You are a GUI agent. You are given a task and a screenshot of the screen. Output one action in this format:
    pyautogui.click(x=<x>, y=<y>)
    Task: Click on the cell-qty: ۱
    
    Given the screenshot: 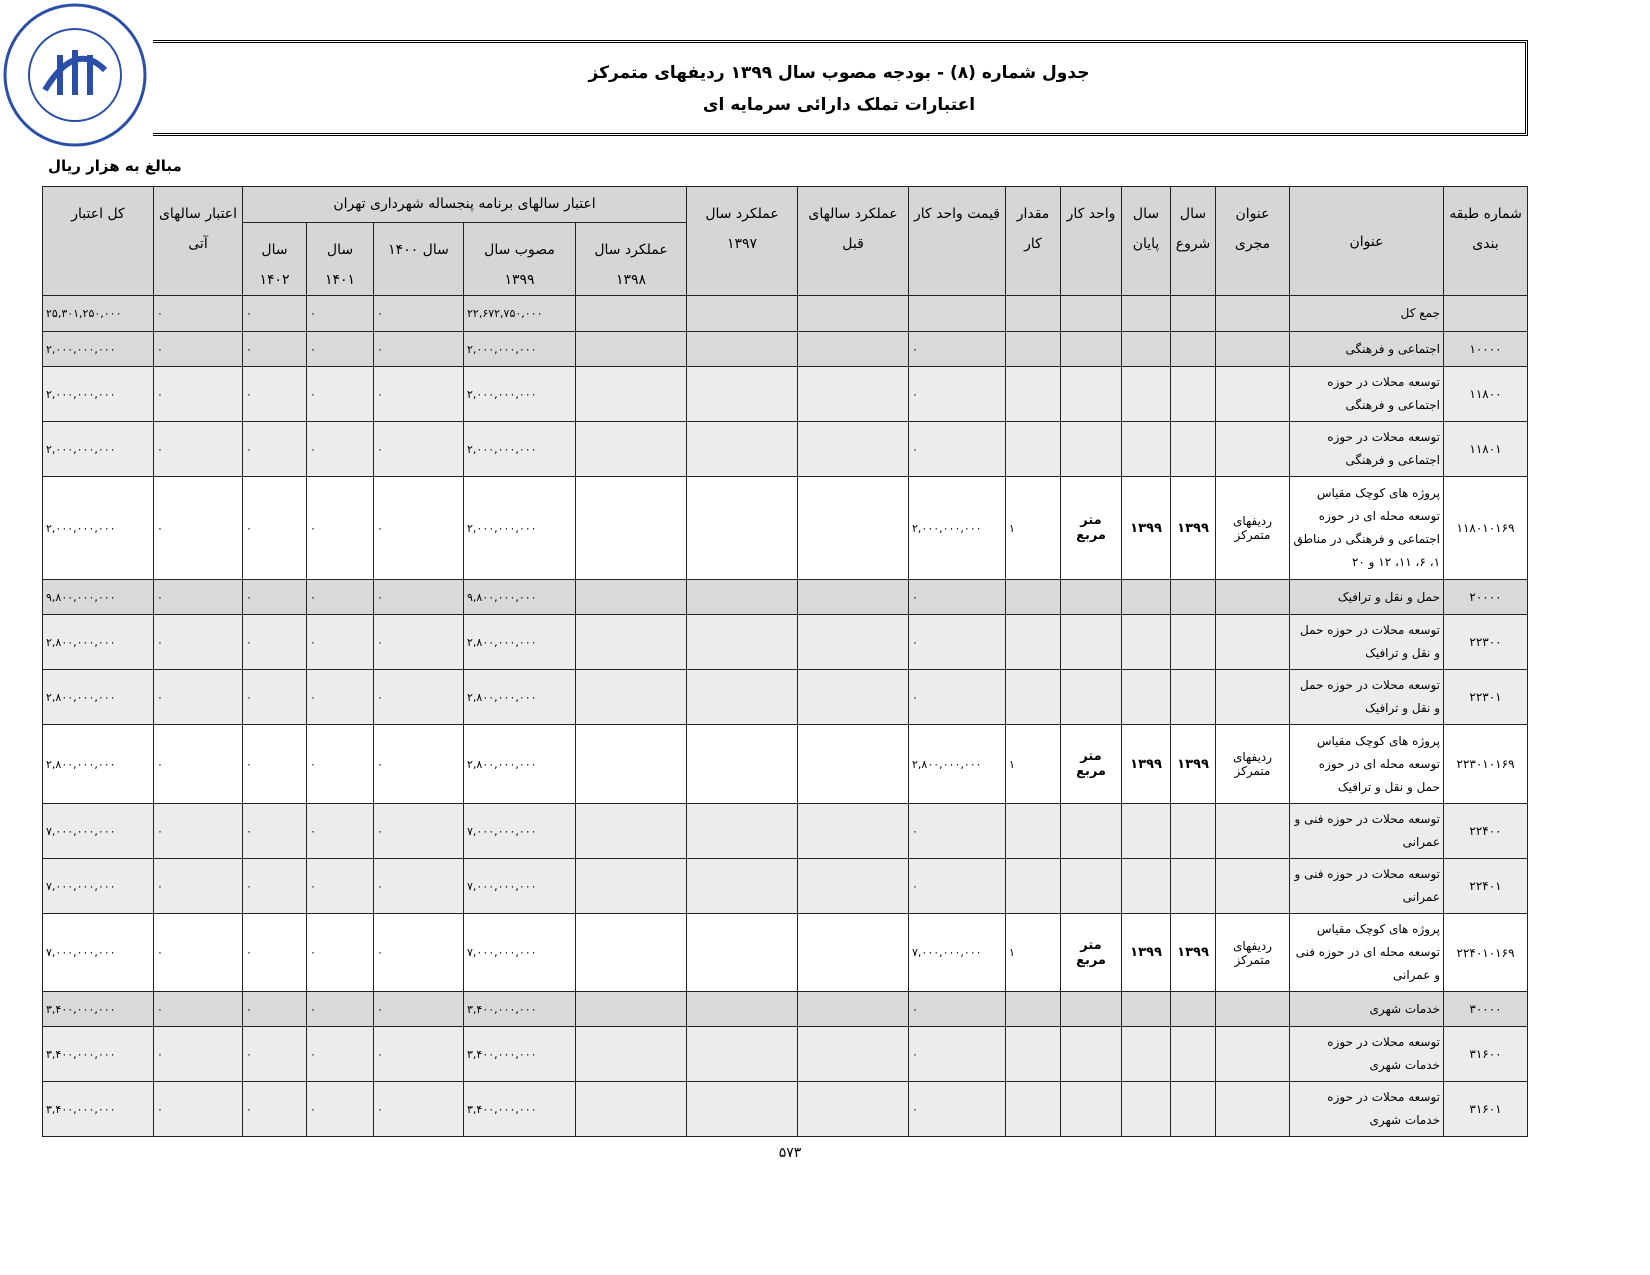 What is the action you would take?
    pyautogui.click(x=1033, y=528)
    